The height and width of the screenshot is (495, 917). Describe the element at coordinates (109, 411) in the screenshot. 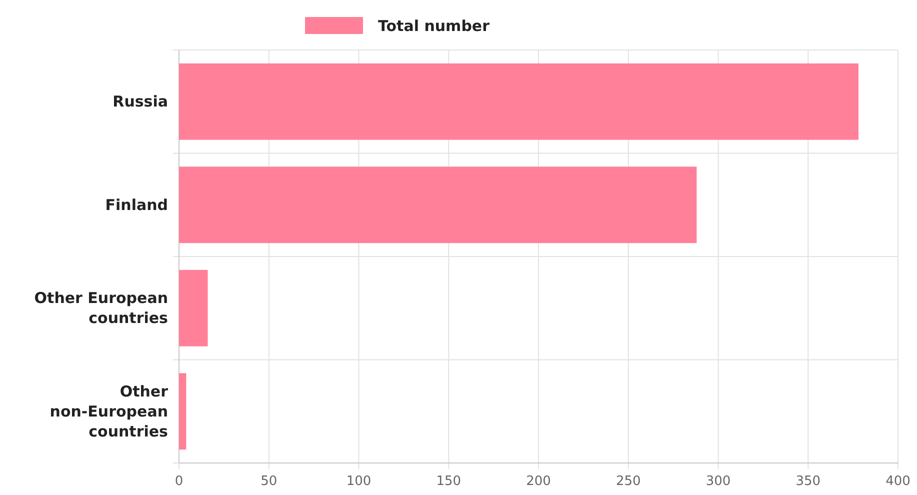

I see `y-tick-label: Other non-European countries` at that location.